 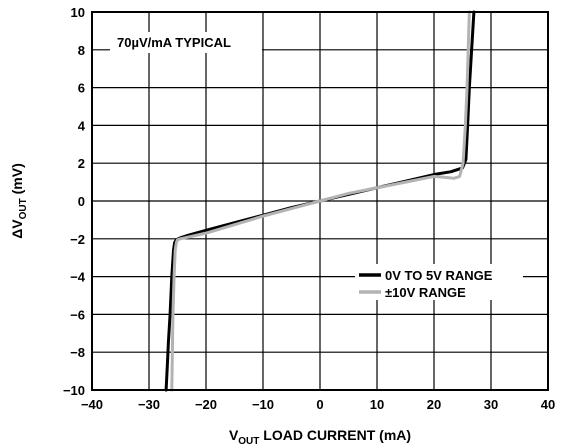 I want to click on y-tick-label: 2, so click(x=81, y=163).